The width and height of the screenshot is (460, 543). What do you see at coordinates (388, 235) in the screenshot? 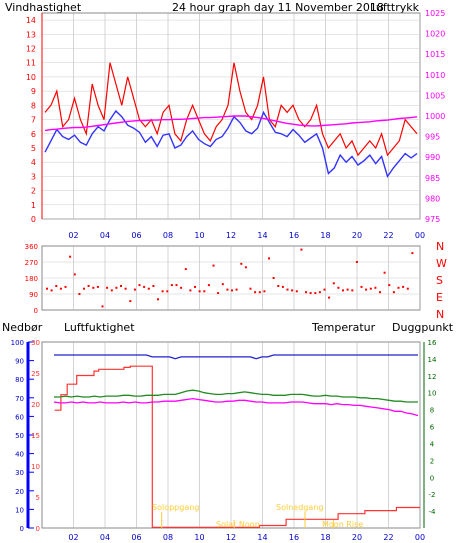
I see `wind-x-tick-label: 22` at bounding box center [388, 235].